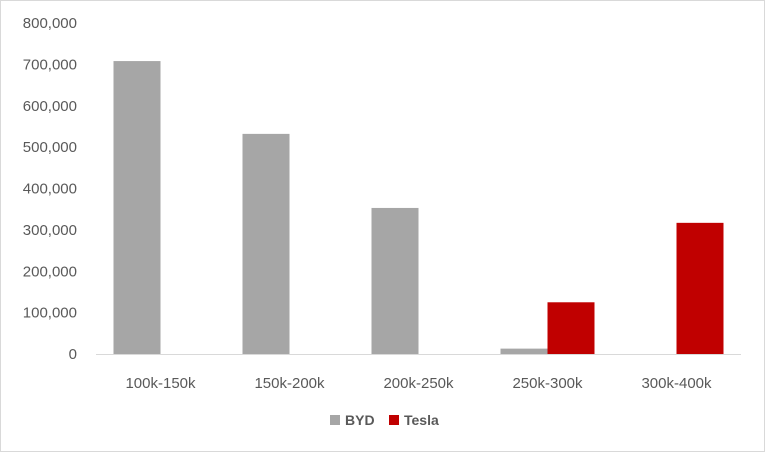 This screenshot has height=456, width=765. What do you see at coordinates (571, 328) in the screenshot?
I see `bar-tesla-250k-300k` at bounding box center [571, 328].